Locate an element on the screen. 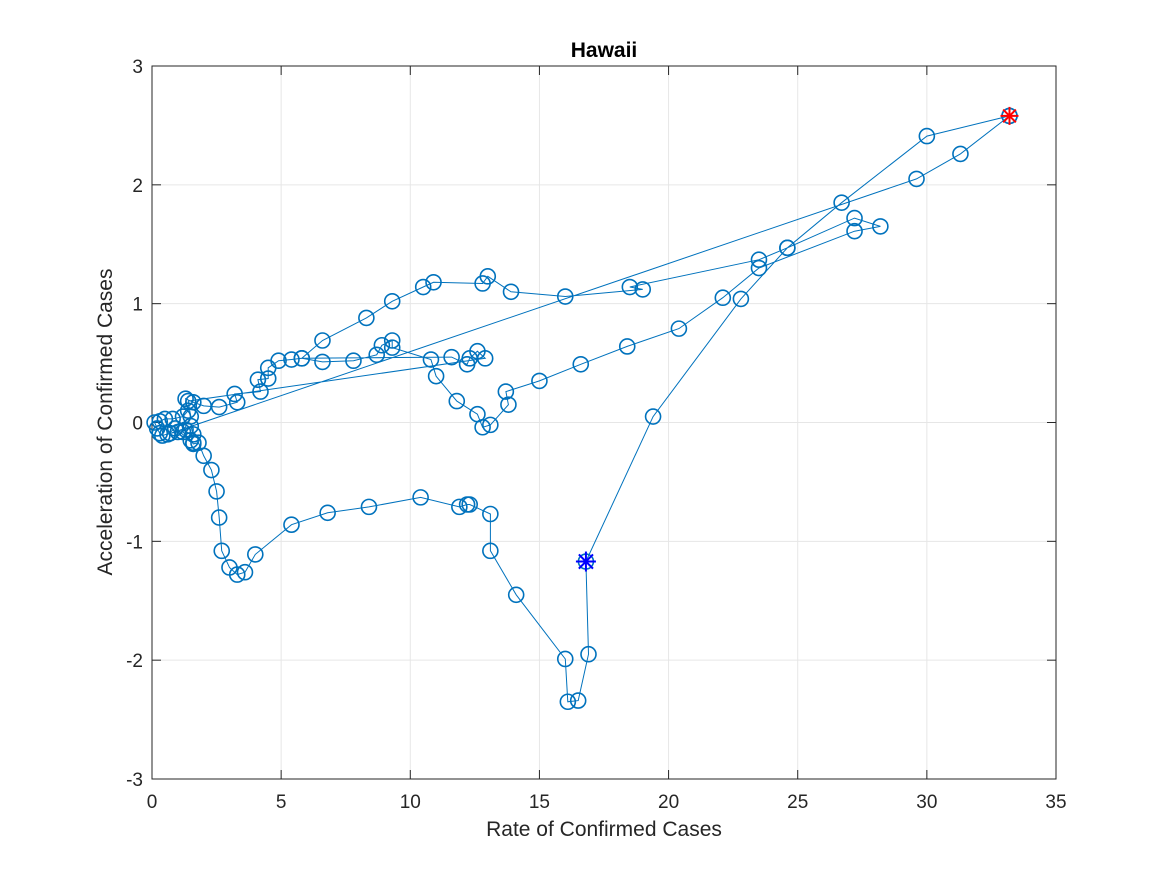 This screenshot has height=880, width=1167. end-point-marker is located at coordinates (585, 561).